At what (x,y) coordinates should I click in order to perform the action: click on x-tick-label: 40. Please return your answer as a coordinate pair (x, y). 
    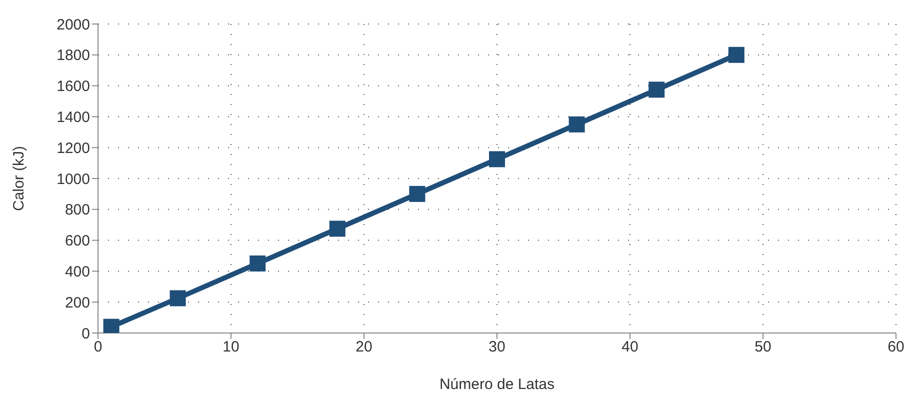
    Looking at the image, I should click on (630, 347).